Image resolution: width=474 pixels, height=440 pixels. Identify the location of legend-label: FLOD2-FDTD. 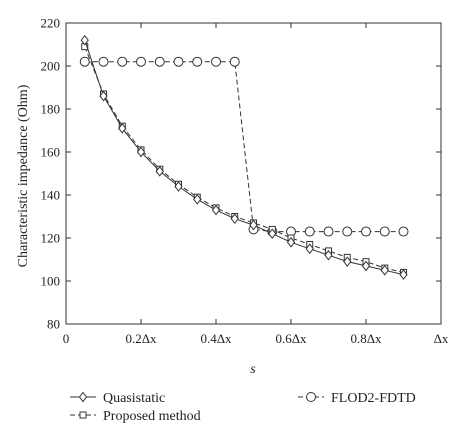
(373, 398).